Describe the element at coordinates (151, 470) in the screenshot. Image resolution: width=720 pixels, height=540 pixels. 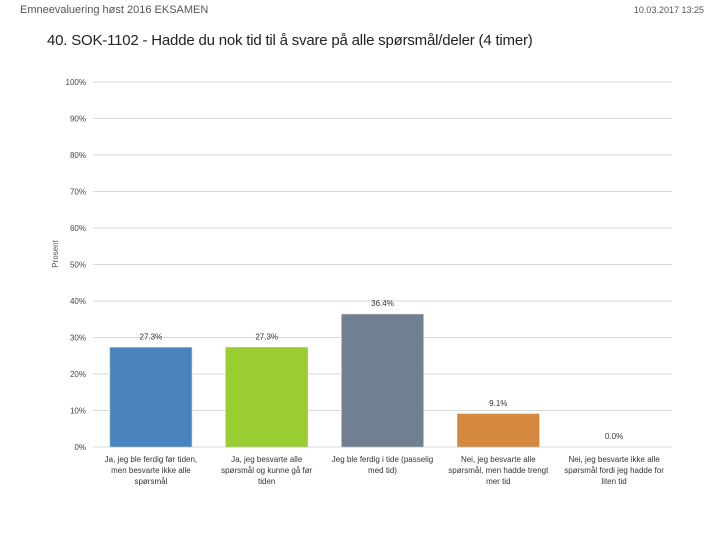
I see `x-tick-label: men besvarte ikke alle` at that location.